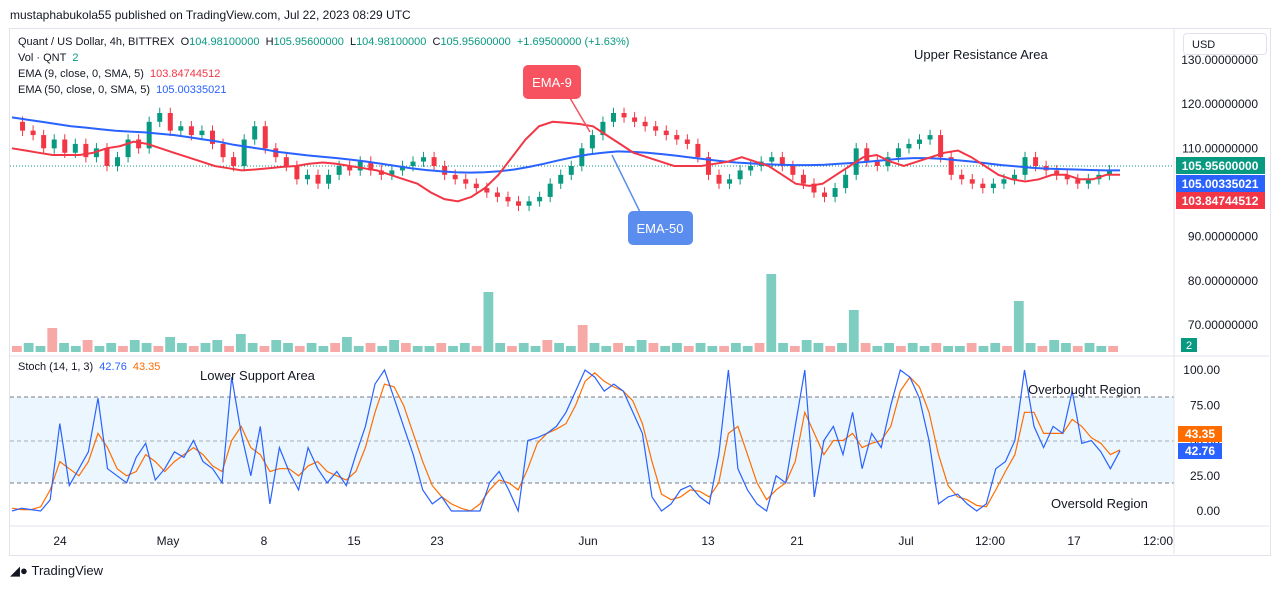 Image resolution: width=1281 pixels, height=589 pixels. What do you see at coordinates (1084, 389) in the screenshot?
I see `overbought-label: Overbought Region` at bounding box center [1084, 389].